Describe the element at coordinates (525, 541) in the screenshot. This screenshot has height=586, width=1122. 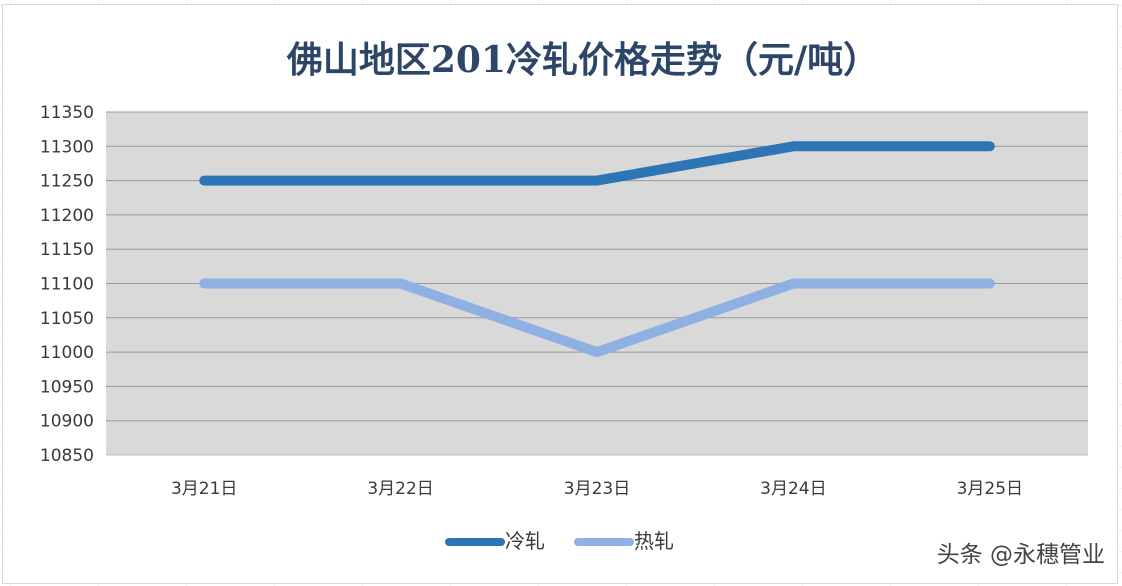
I see `legend-label: 冷轧` at that location.